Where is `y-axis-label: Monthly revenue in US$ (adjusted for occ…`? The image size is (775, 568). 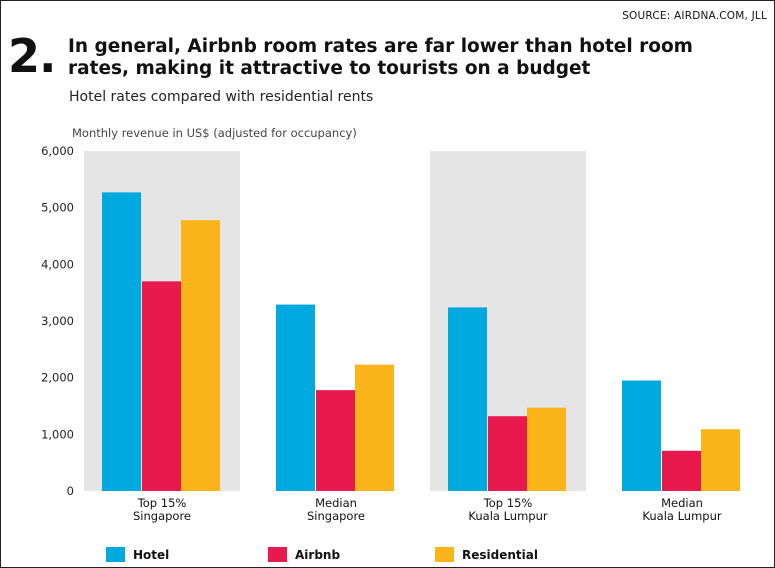
y-axis-label: Monthly revenue in US$ (adjusted for occ… is located at coordinates (214, 133).